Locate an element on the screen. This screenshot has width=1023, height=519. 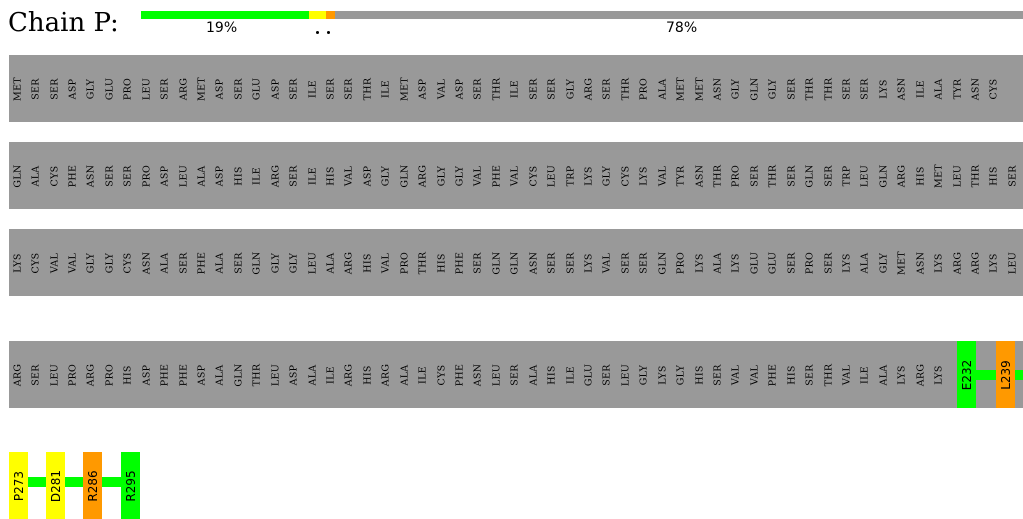
residue-label: GLU is located at coordinates (755, 262).